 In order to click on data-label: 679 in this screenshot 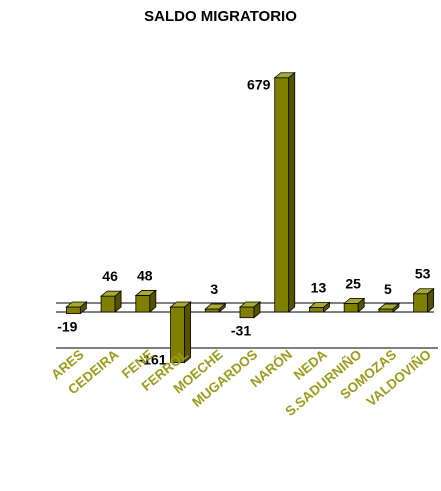, I will do `click(259, 85)`.